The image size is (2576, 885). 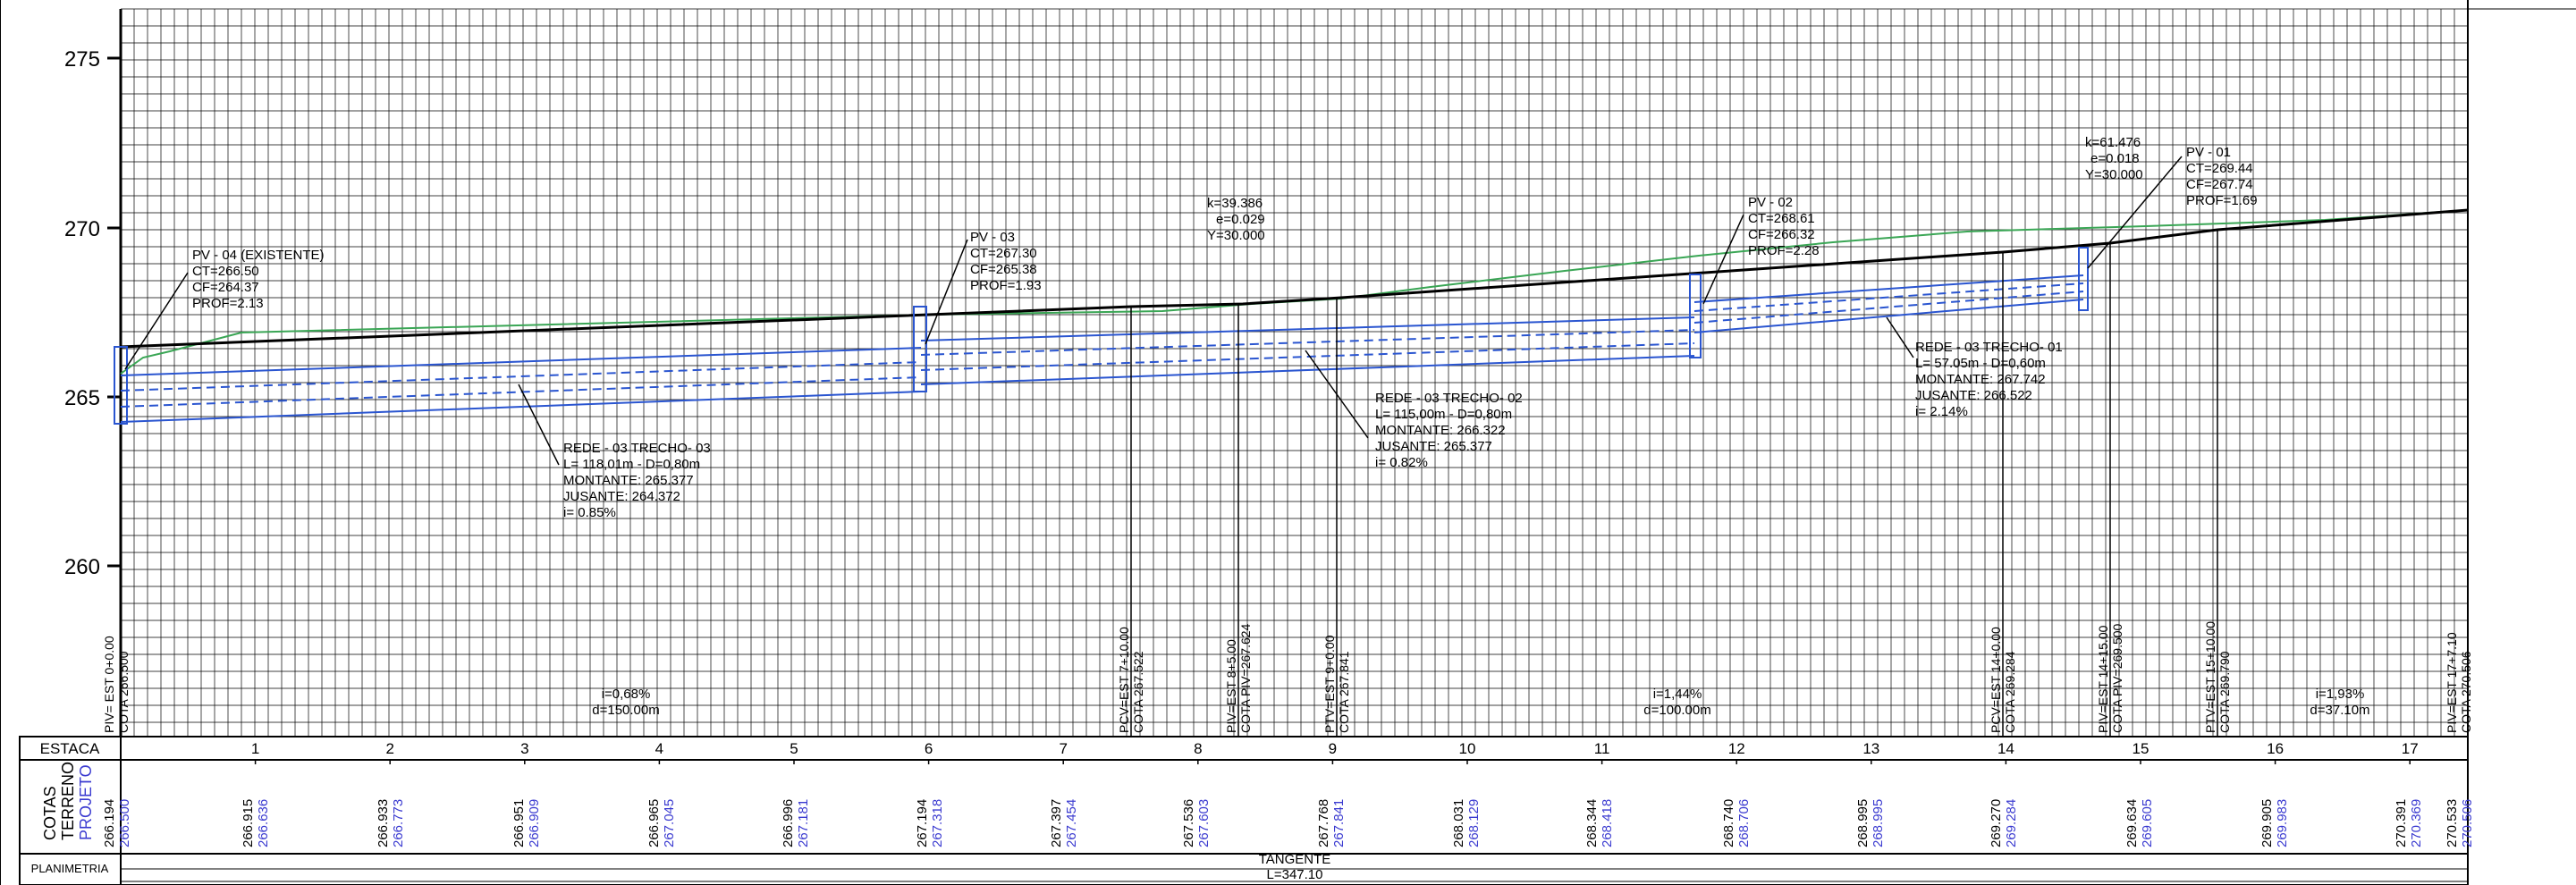 I want to click on projeto-value: 267.841, so click(x=1339, y=823).